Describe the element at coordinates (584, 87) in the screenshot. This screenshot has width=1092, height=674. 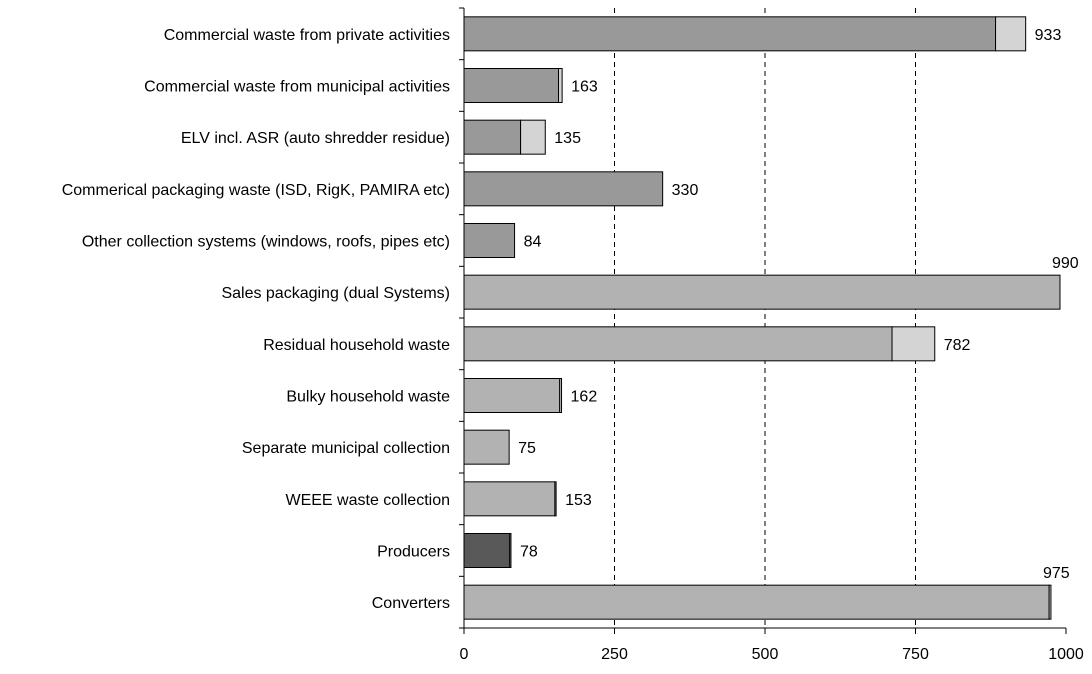
I see `data-label: 163` at that location.